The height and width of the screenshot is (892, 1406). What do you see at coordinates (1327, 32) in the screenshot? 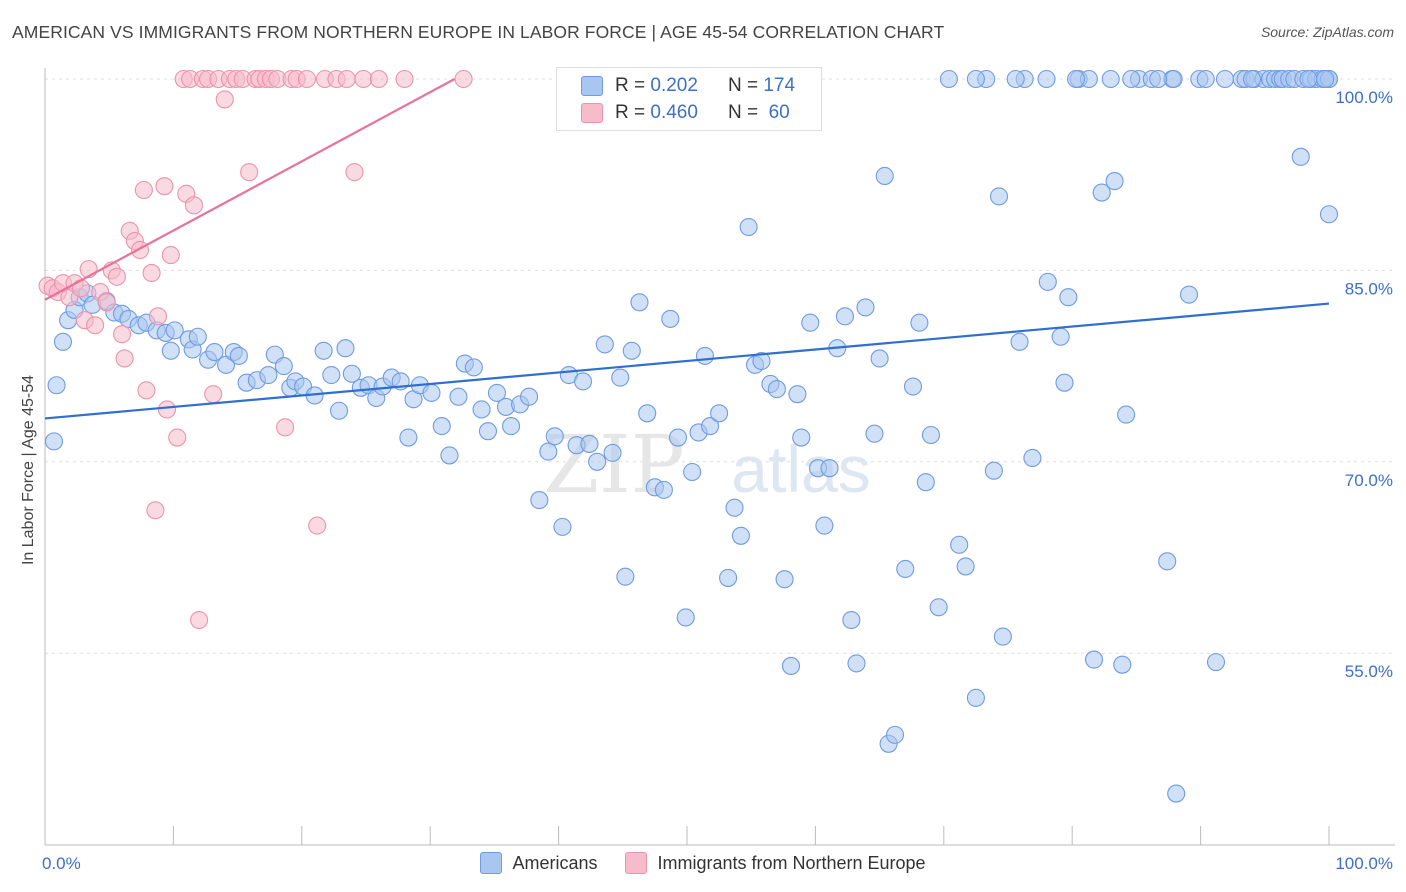
I see `source-label: Source: ZipAtlas.com` at bounding box center [1327, 32].